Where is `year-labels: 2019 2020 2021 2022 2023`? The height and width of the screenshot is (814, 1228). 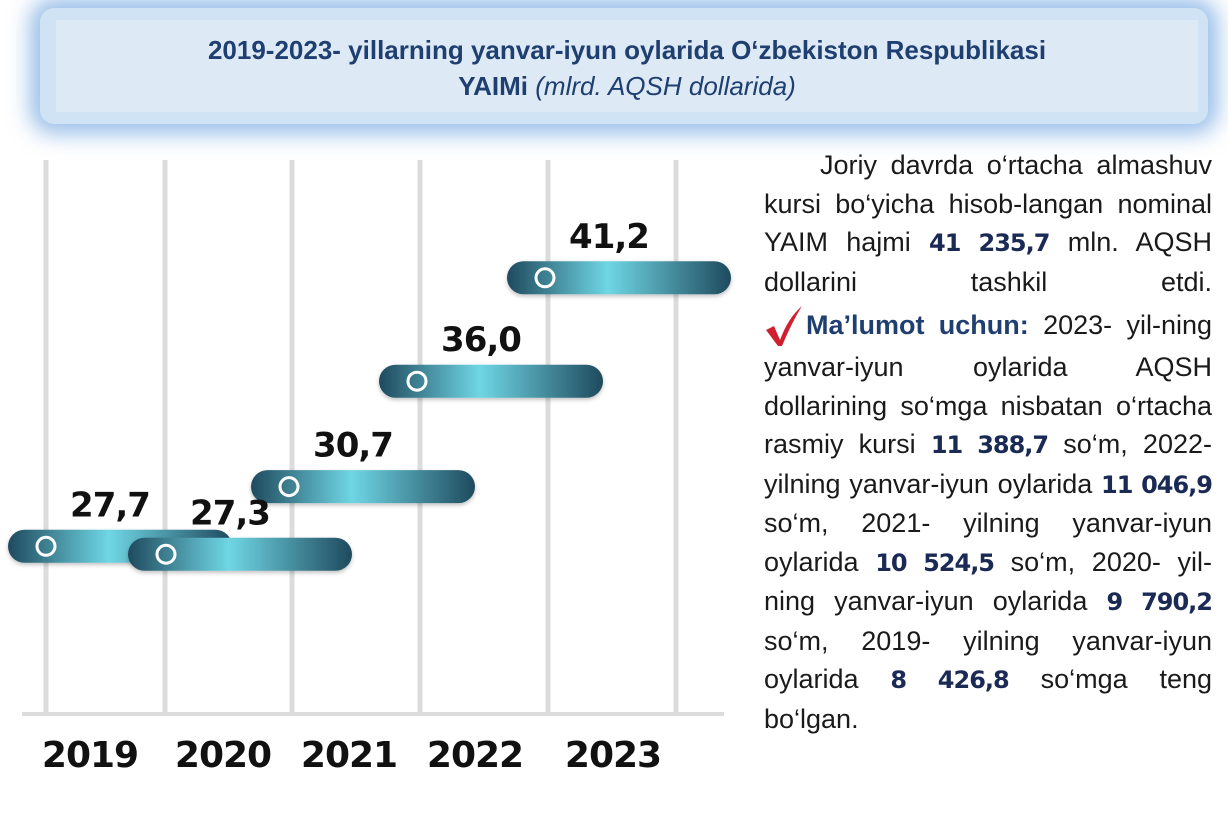 year-labels: 2019 2020 2021 2022 2023 is located at coordinates (352, 755).